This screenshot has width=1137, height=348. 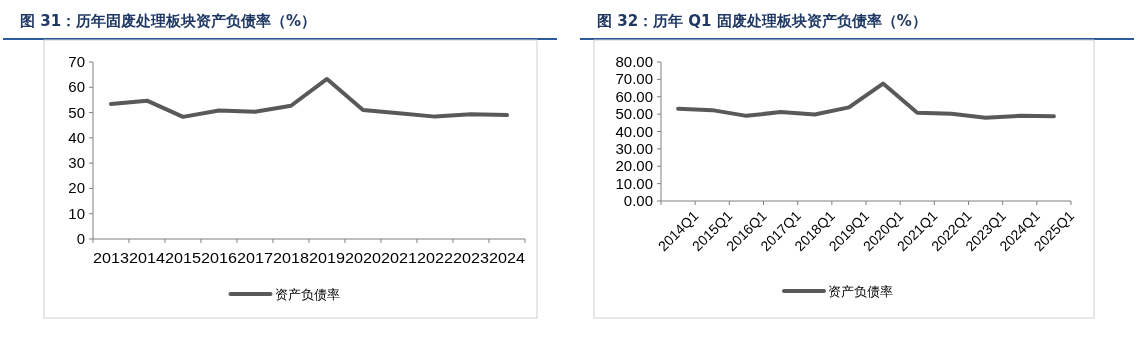 I want to click on y-tick-label: 0, so click(x=80, y=238).